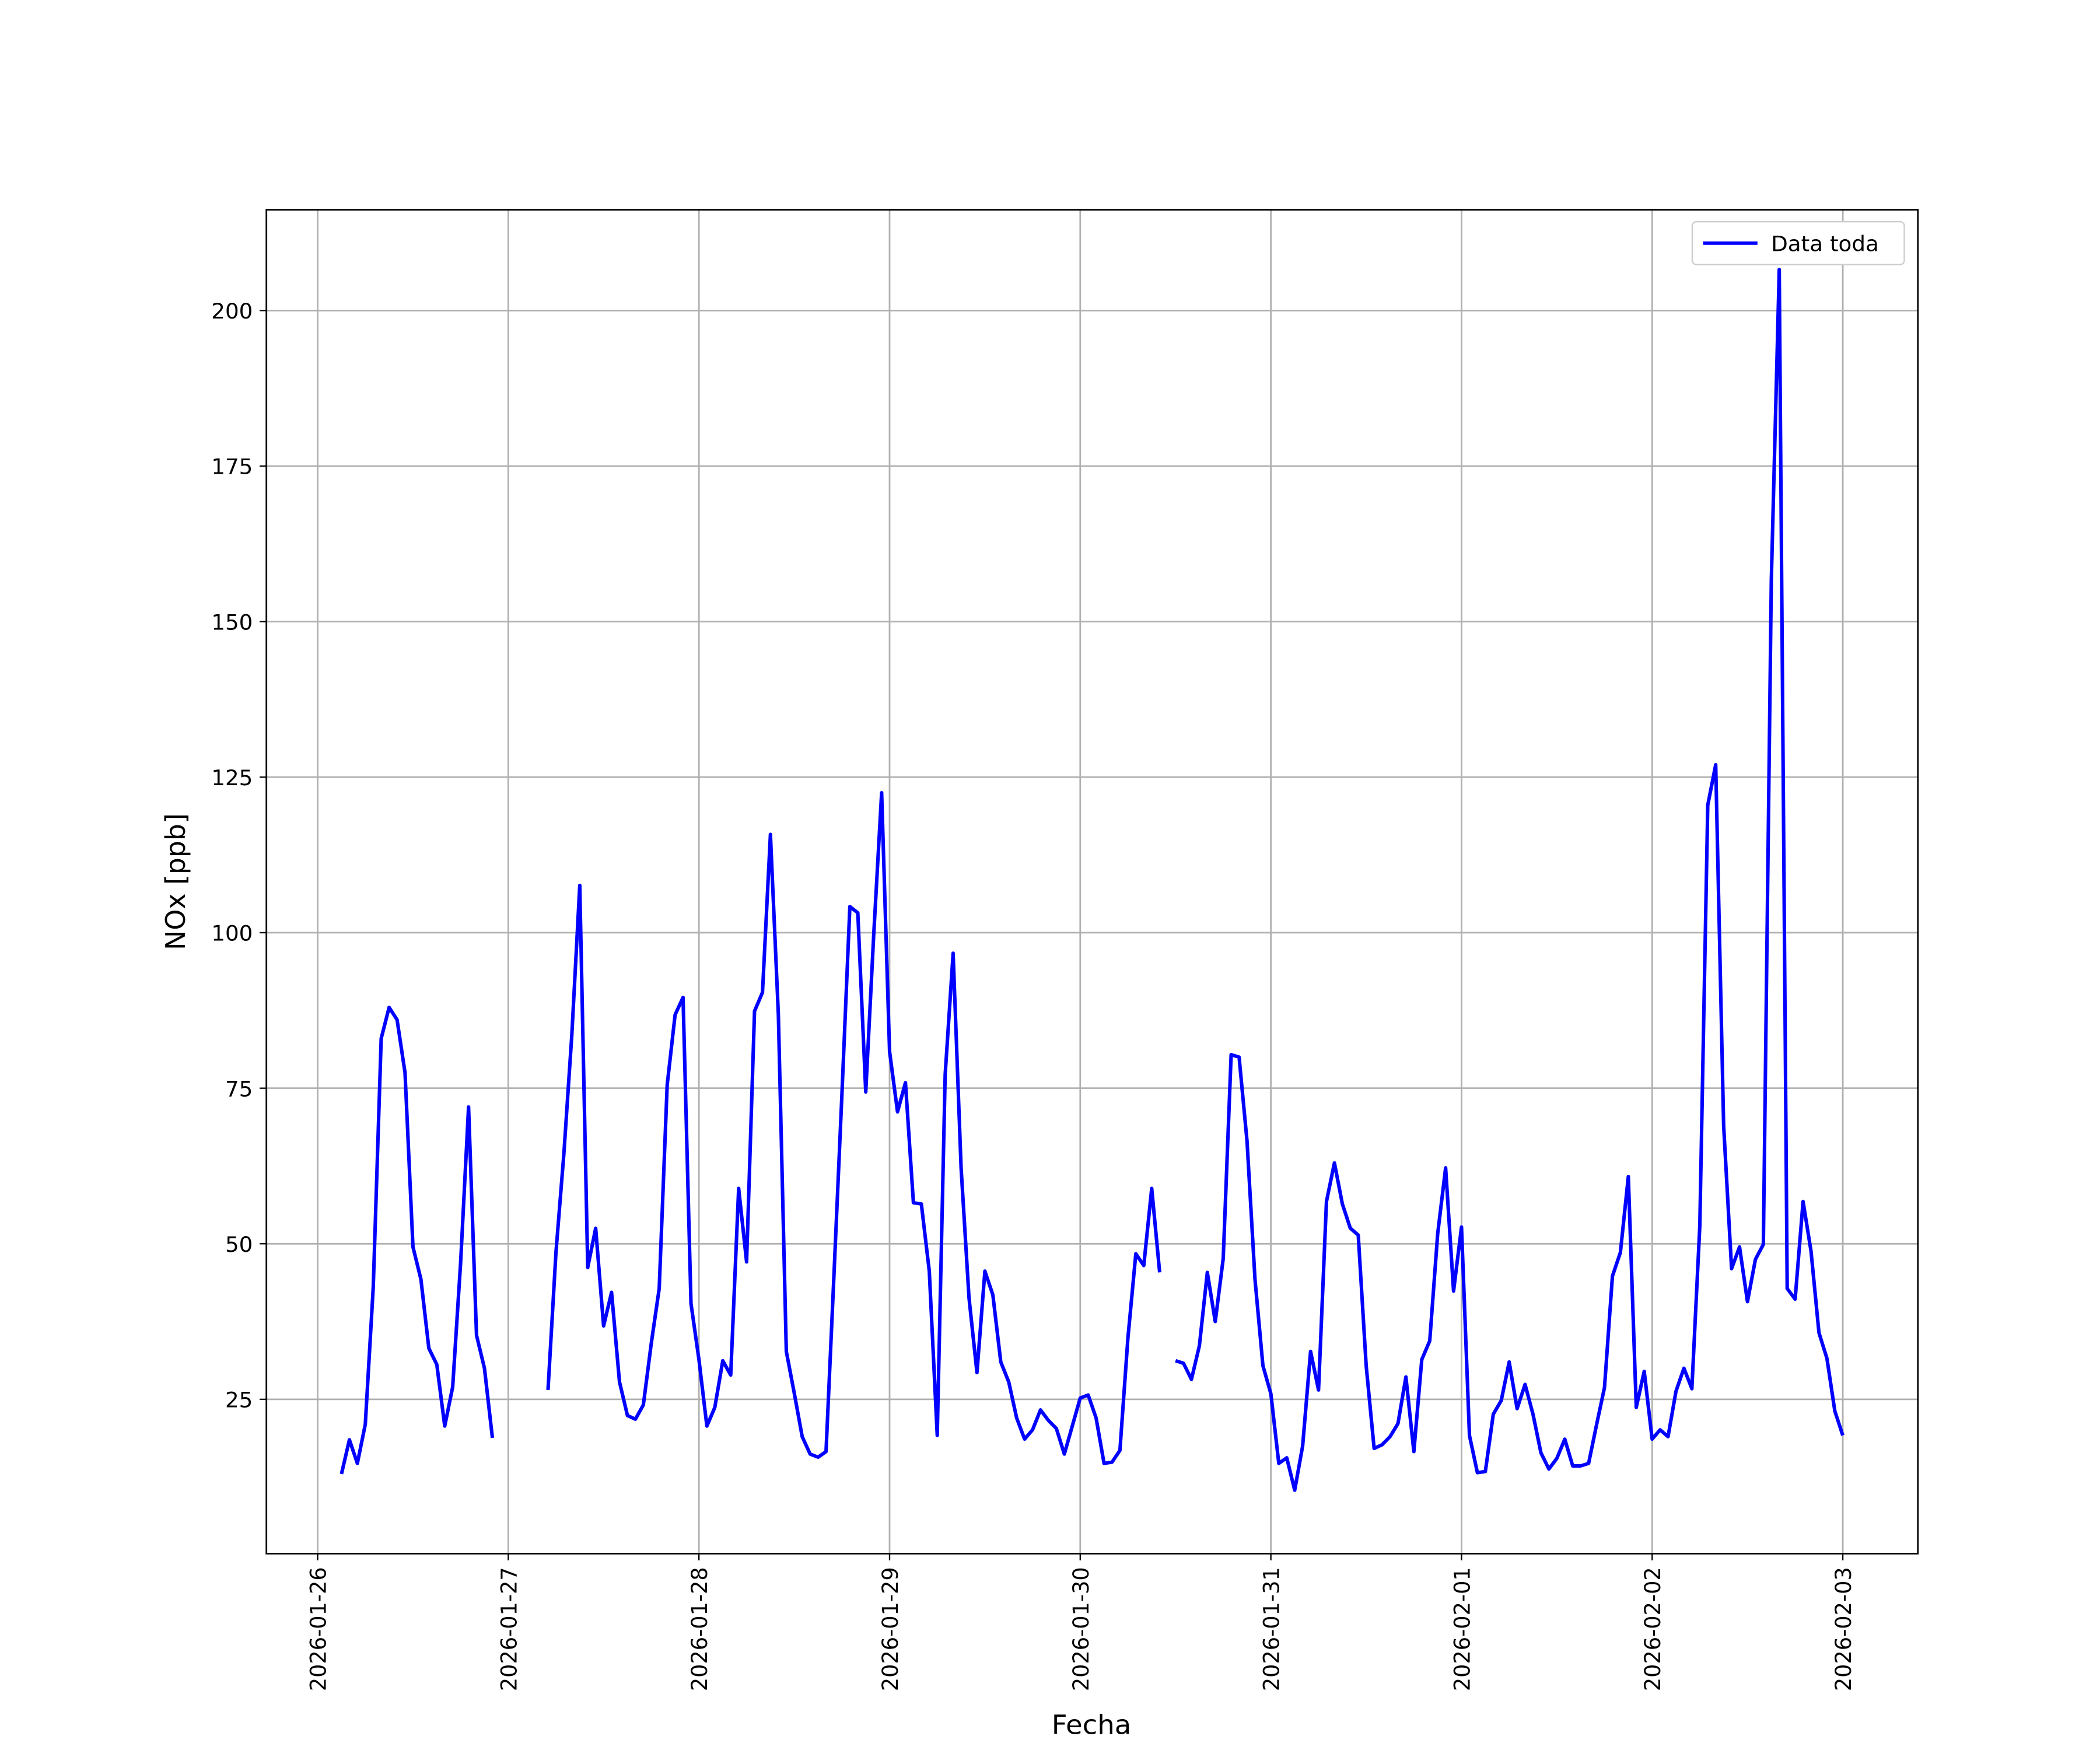 Image resolution: width=2100 pixels, height=1750 pixels. Describe the element at coordinates (1825, 244) in the screenshot. I see `legend-label: Data toda` at that location.